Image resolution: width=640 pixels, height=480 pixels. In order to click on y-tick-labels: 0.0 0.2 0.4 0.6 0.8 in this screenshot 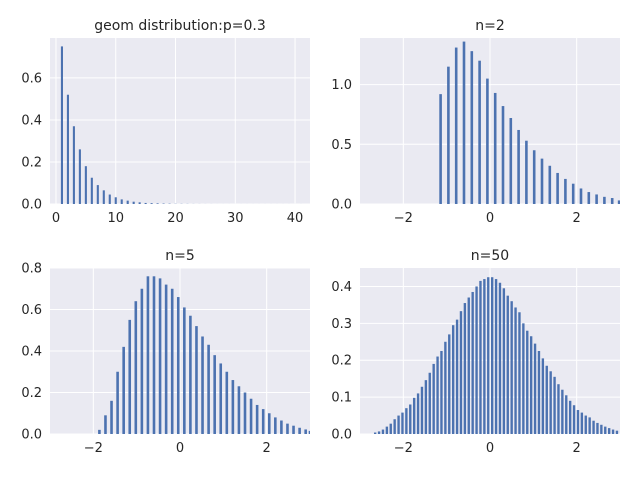, I will do `click(31, 352)`.